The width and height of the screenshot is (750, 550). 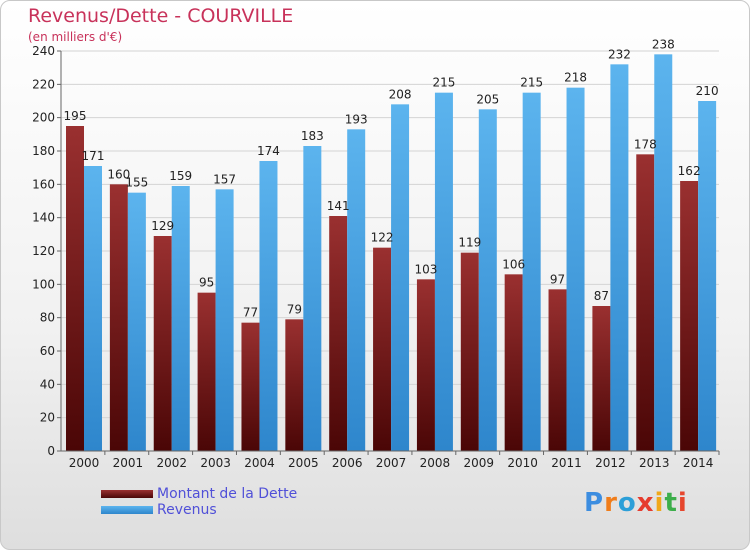 What do you see at coordinates (689, 171) in the screenshot?
I see `data-label-dette: 162` at bounding box center [689, 171].